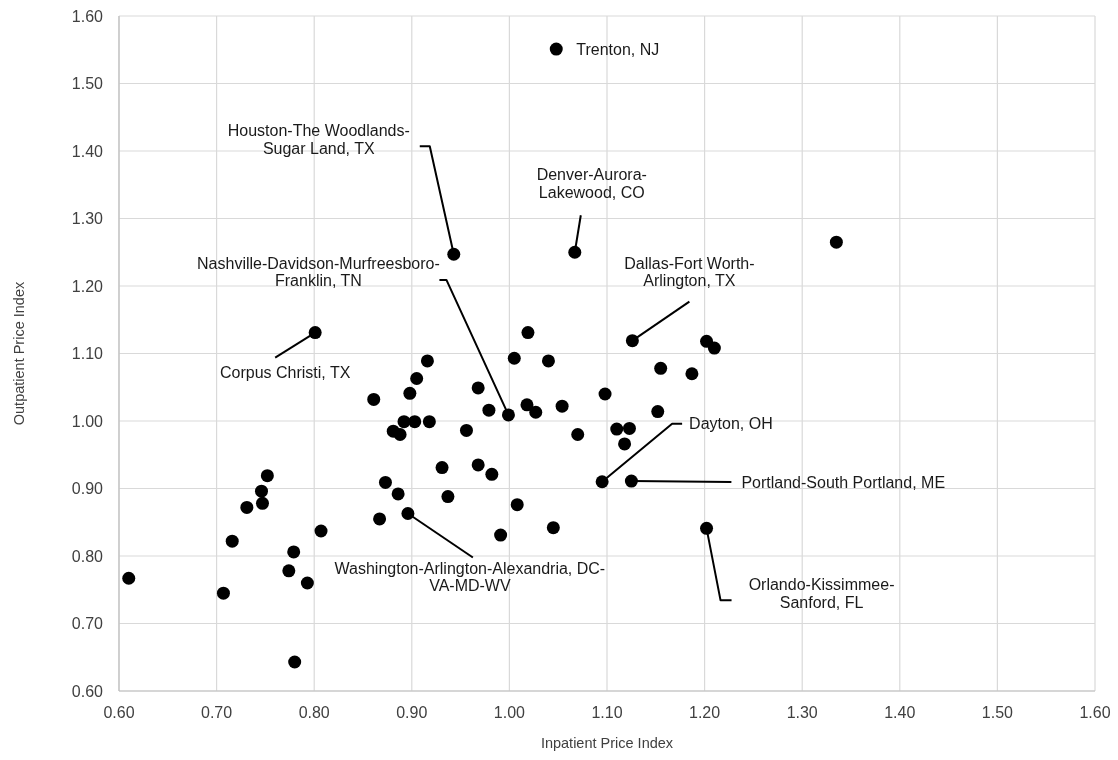  What do you see at coordinates (285, 373) in the screenshot?
I see `annotation: Corpus Christi, TX` at bounding box center [285, 373].